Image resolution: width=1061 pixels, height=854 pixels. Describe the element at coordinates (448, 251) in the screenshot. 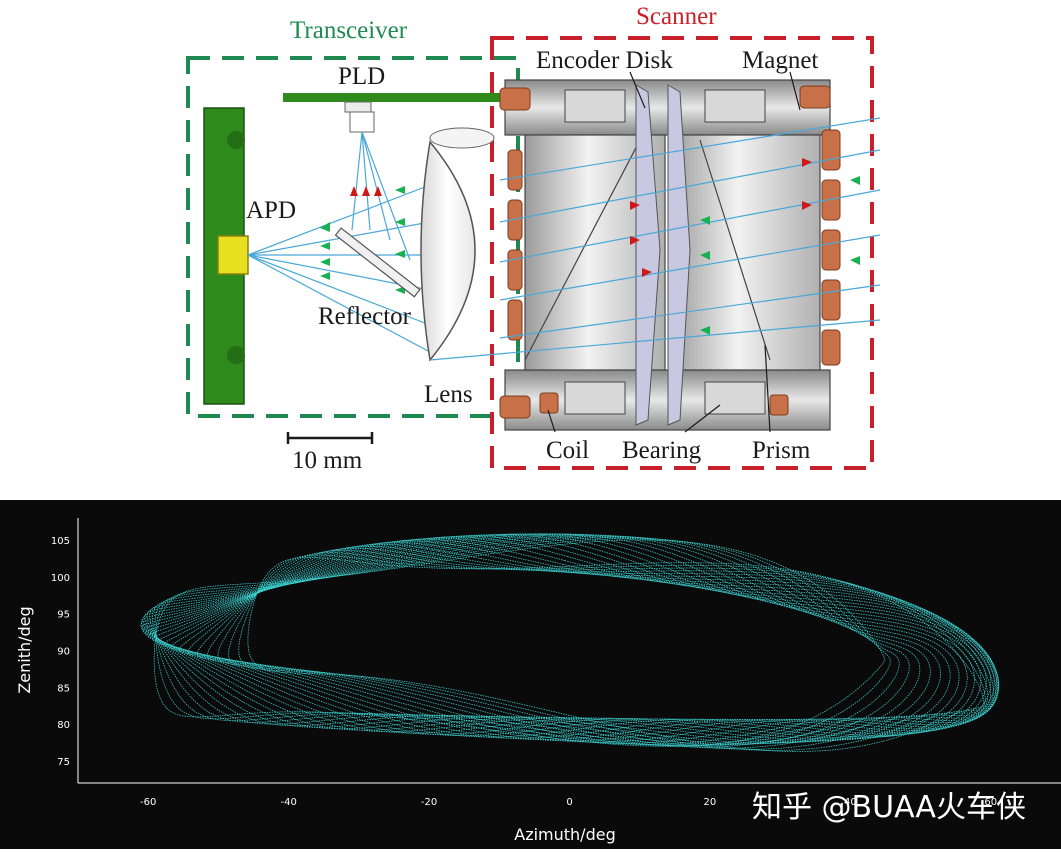

I see `lens` at that location.